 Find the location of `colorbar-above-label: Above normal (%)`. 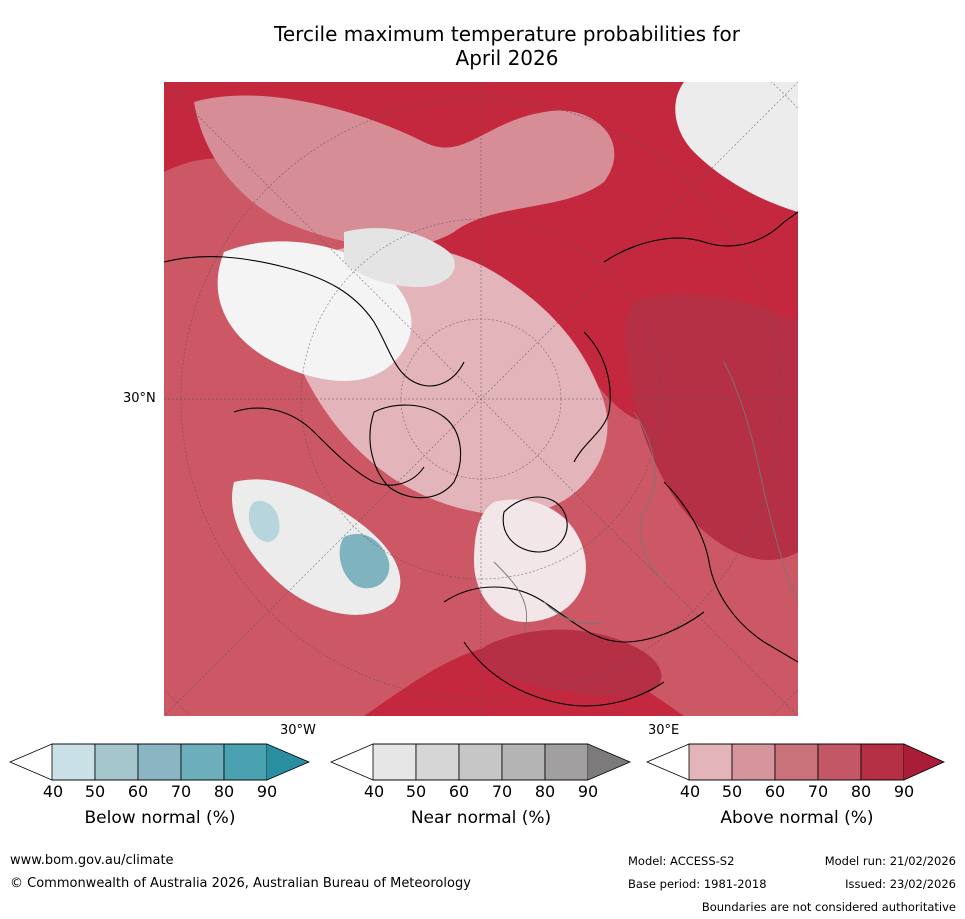

colorbar-above-label: Above normal (%) is located at coordinates (797, 818).